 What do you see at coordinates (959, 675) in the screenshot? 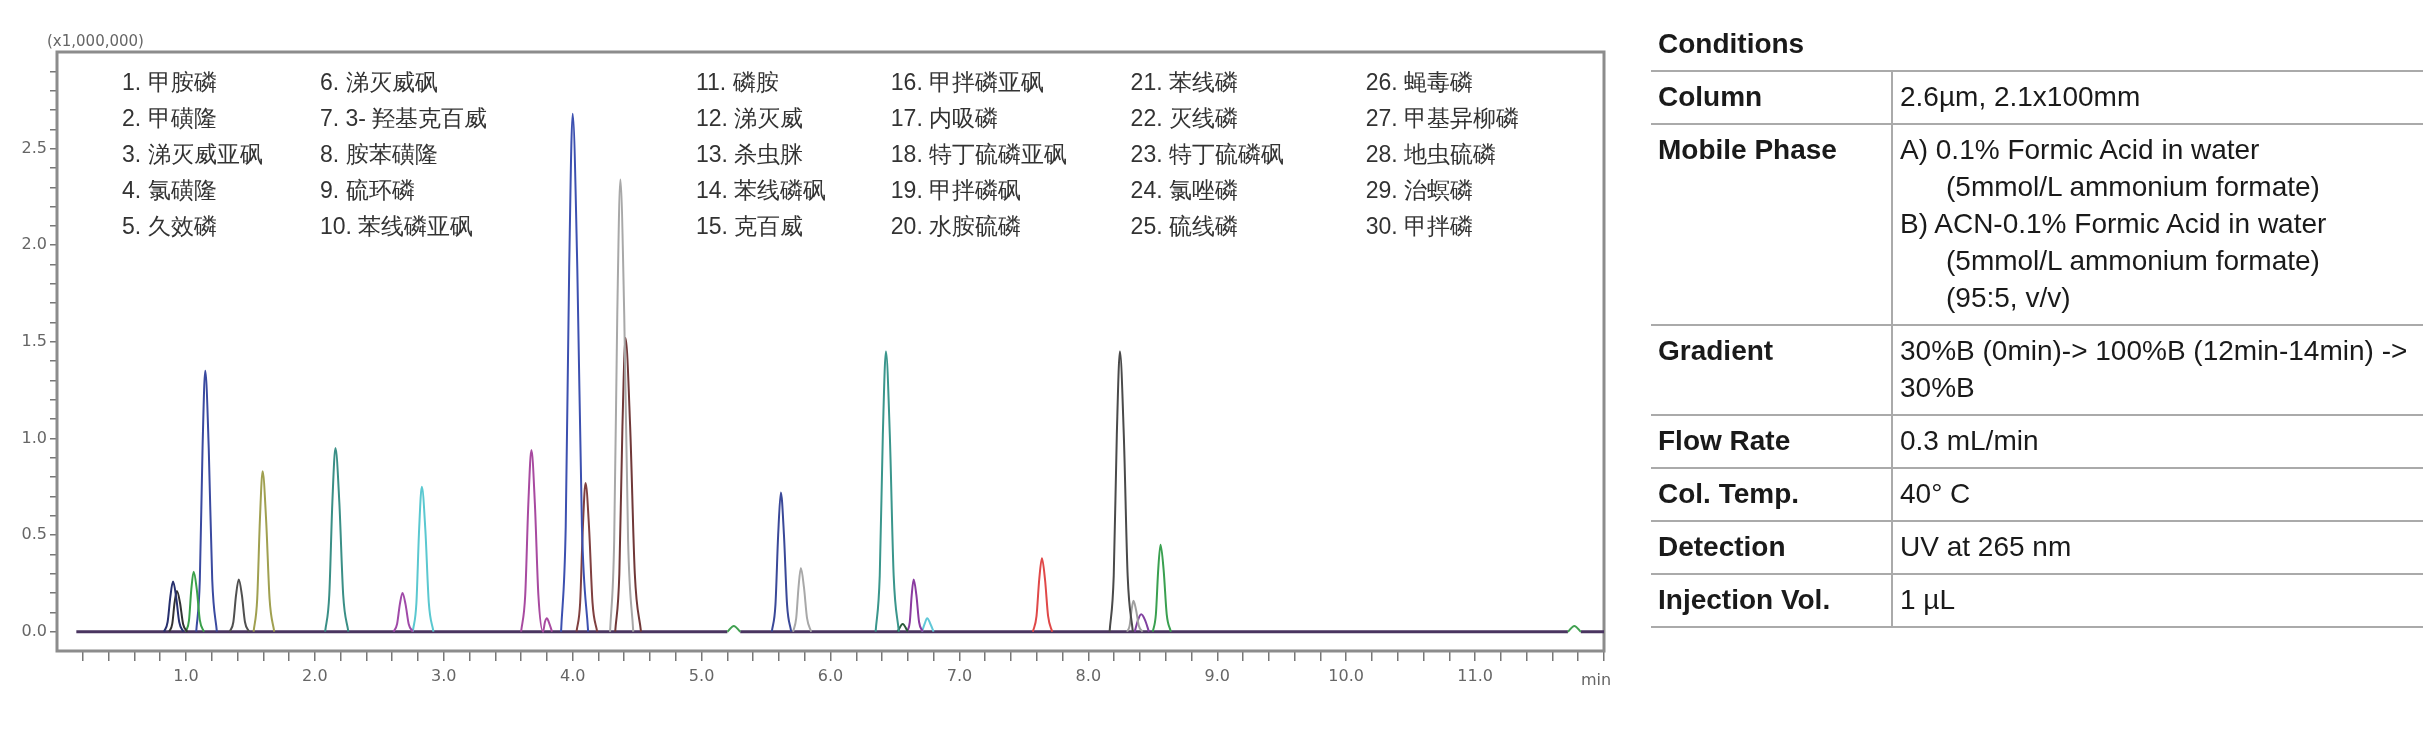
I see `x-tick-label: 7.0` at bounding box center [959, 675].